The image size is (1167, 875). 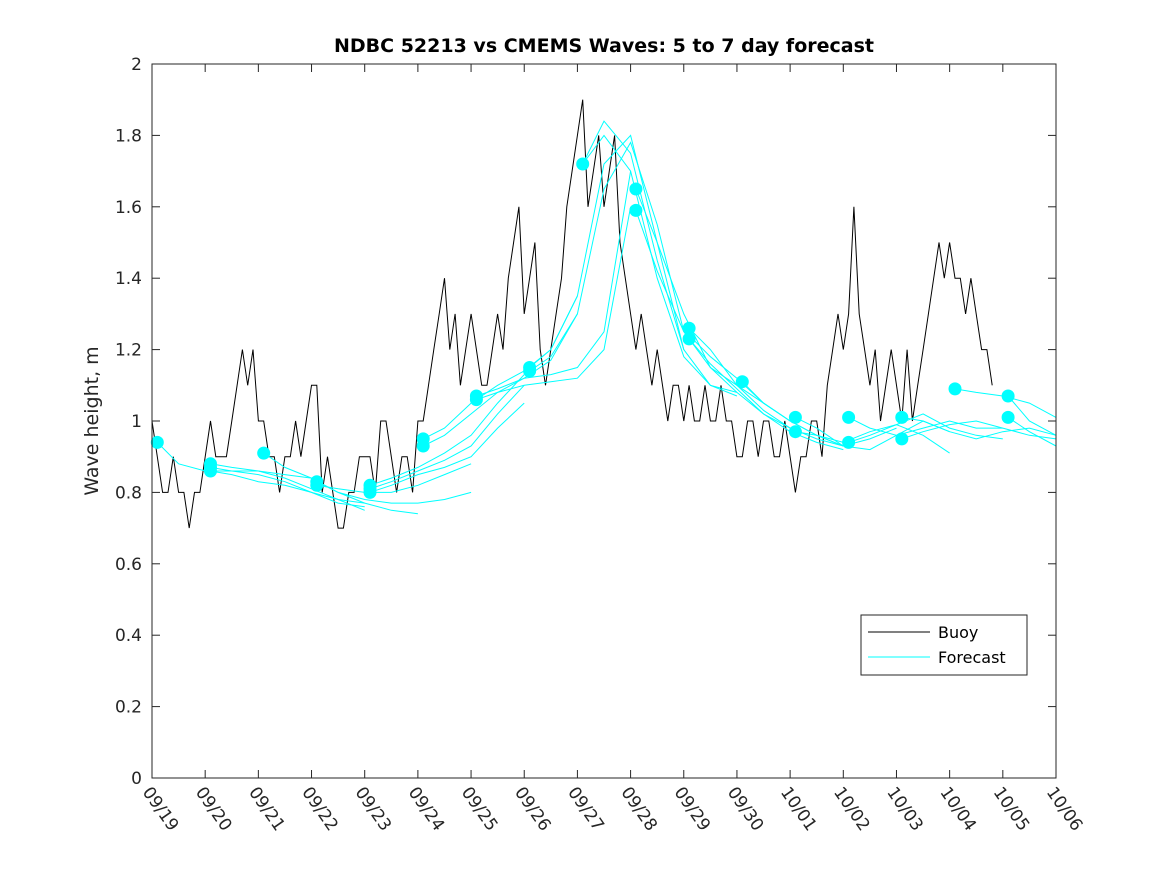 I want to click on y-tick-label: 1.4, so click(x=128, y=279).